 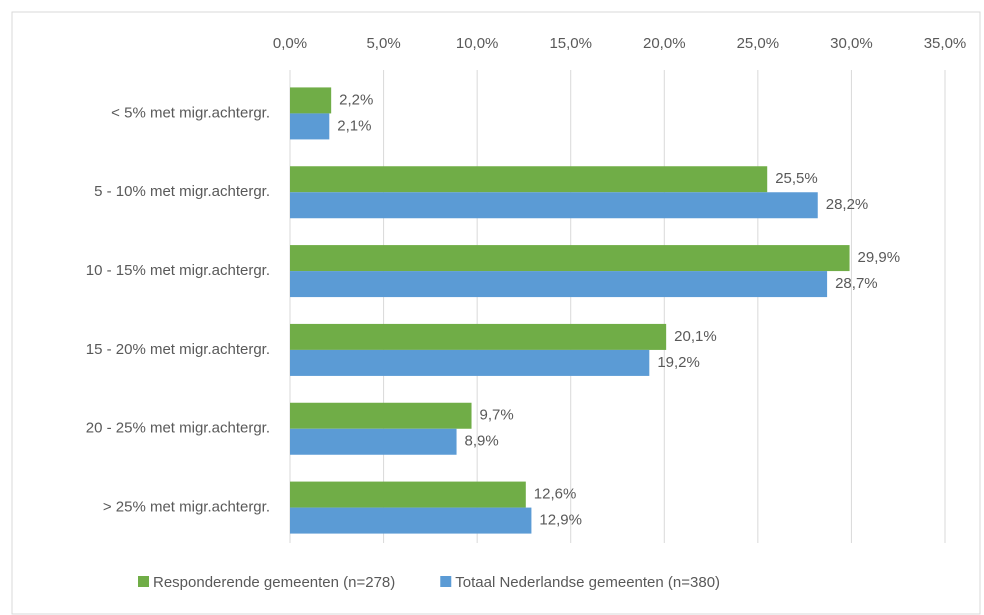 I want to click on data-label: 25,5%, so click(x=796, y=178).